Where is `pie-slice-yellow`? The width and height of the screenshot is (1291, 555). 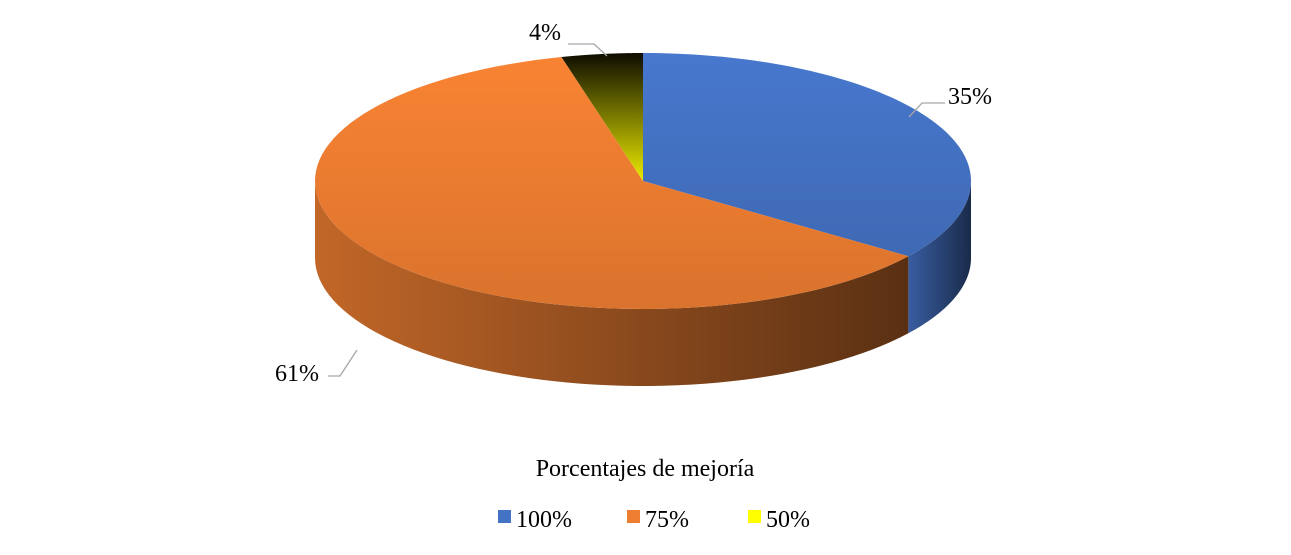
pie-slice-yellow is located at coordinates (602, 117).